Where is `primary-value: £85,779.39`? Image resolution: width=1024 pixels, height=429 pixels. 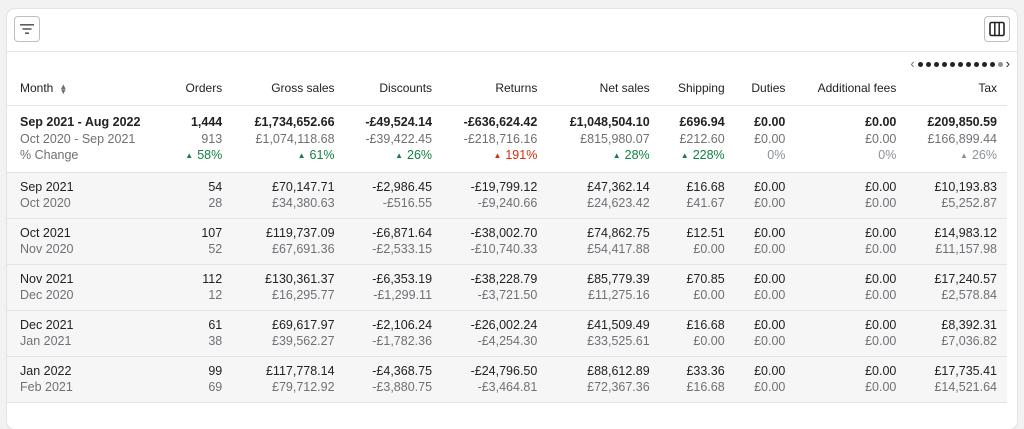
primary-value: £85,779.39 is located at coordinates (618, 278).